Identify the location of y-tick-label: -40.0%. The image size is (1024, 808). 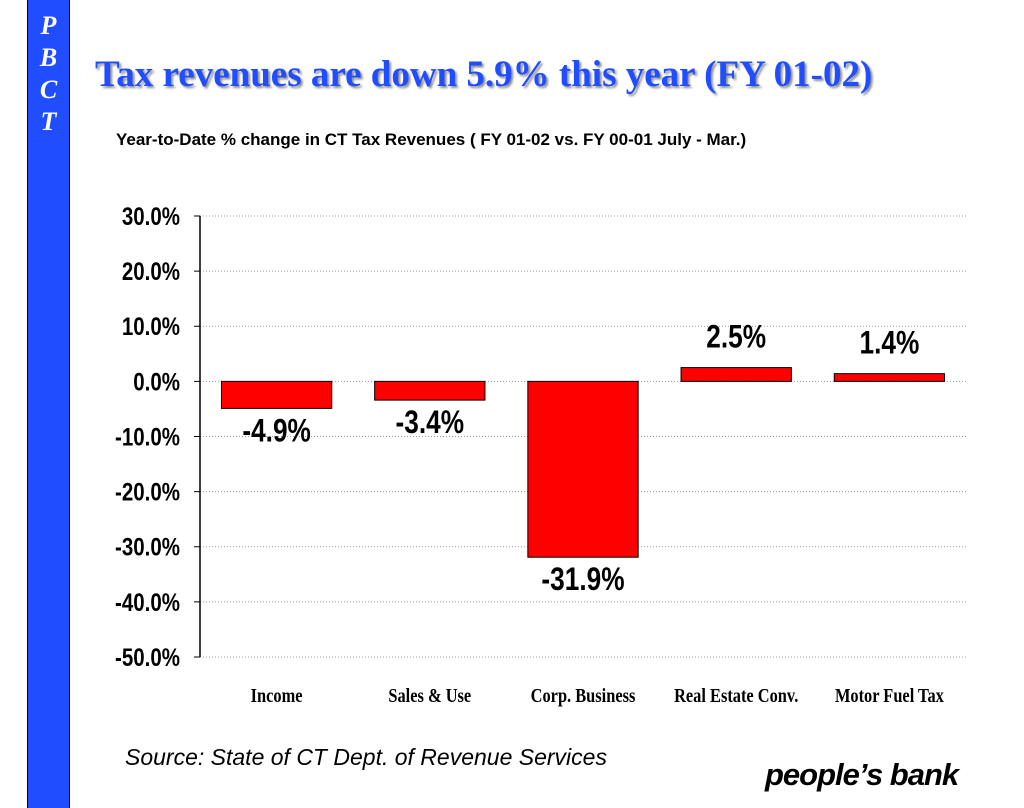
(147, 602).